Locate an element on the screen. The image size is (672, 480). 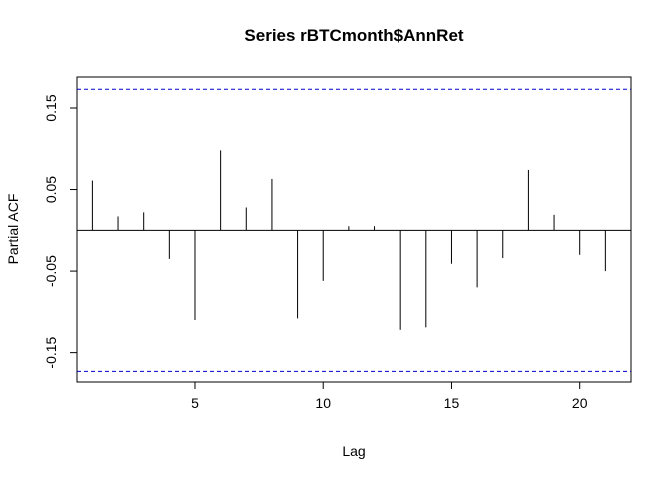
x-axis: 5 10 15 20 is located at coordinates (389, 396).